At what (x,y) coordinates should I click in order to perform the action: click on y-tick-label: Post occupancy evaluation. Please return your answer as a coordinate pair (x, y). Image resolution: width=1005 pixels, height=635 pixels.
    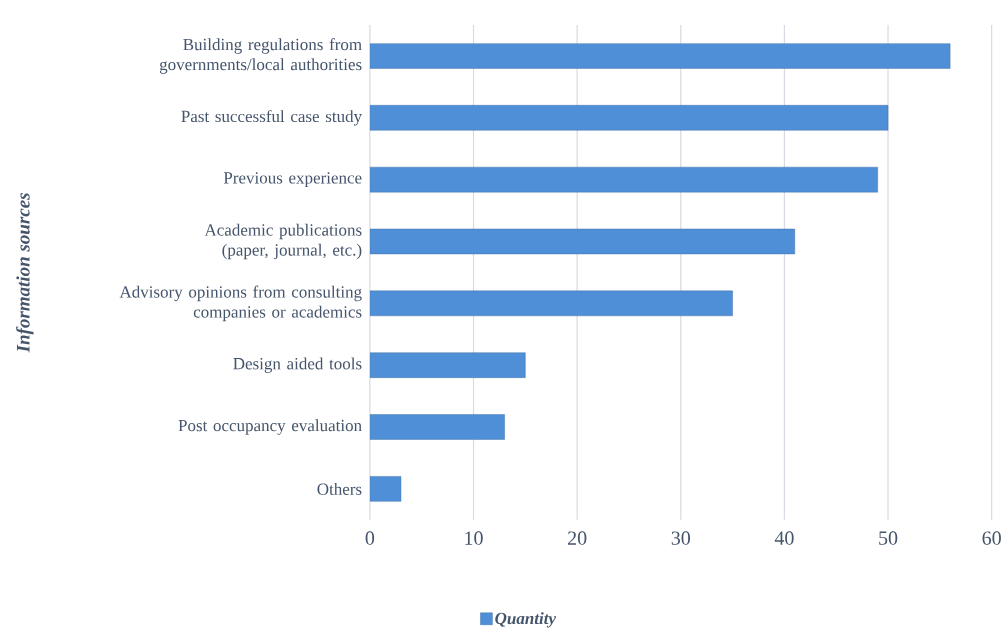
    Looking at the image, I should click on (270, 427).